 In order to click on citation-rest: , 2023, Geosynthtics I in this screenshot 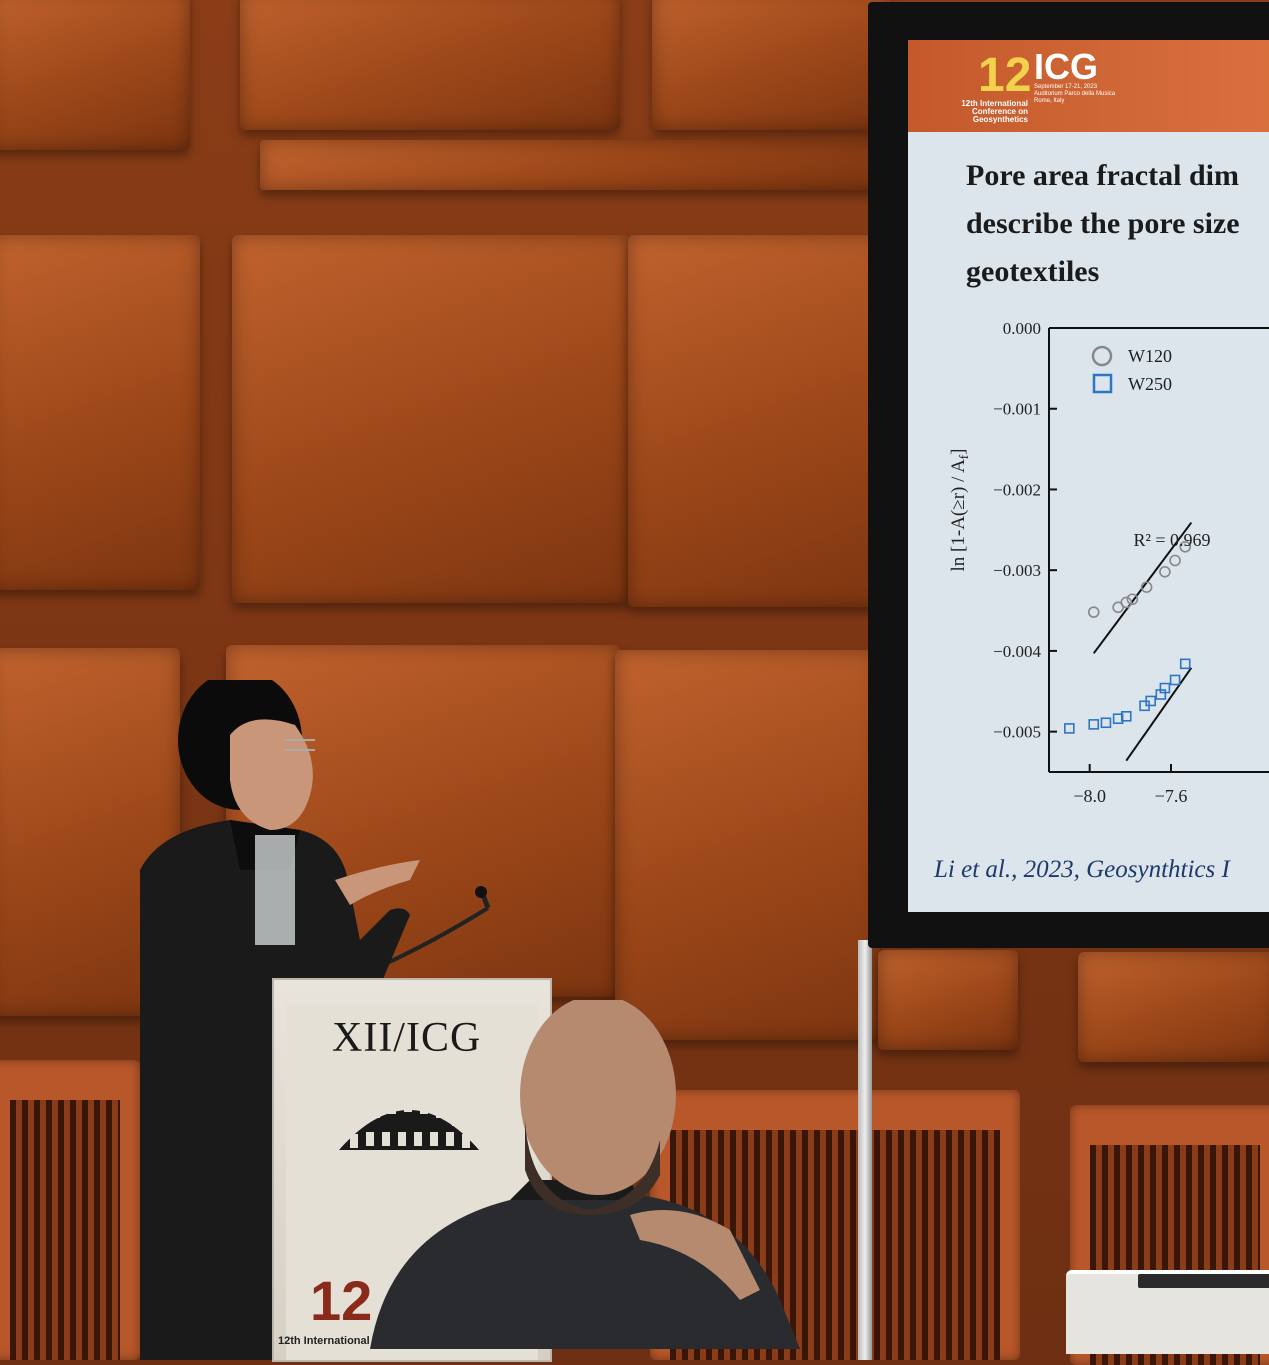, I will do `click(1120, 869)`.